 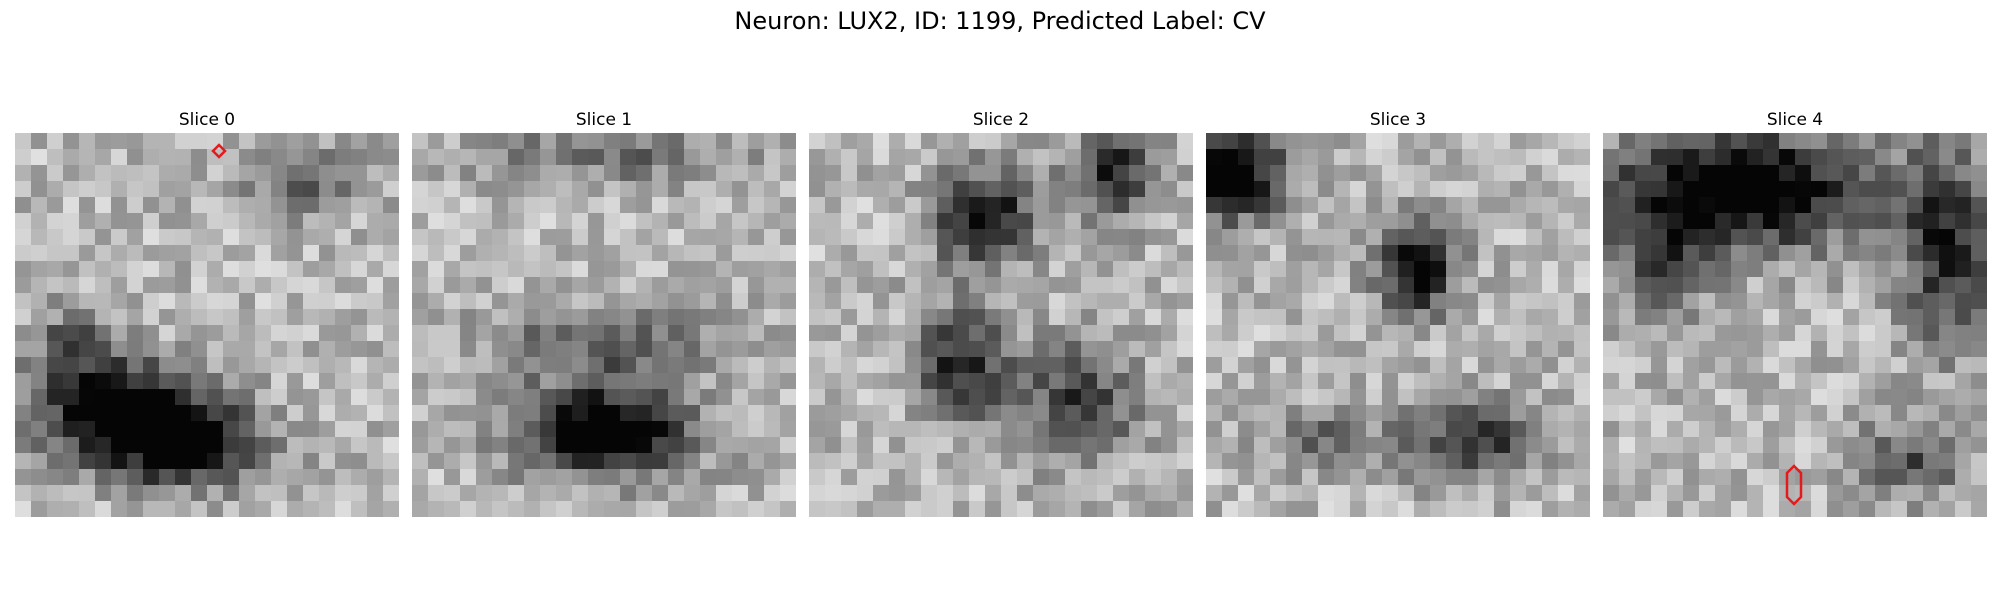 I want to click on slice-panel-4: Slice 4, so click(x=1795, y=312).